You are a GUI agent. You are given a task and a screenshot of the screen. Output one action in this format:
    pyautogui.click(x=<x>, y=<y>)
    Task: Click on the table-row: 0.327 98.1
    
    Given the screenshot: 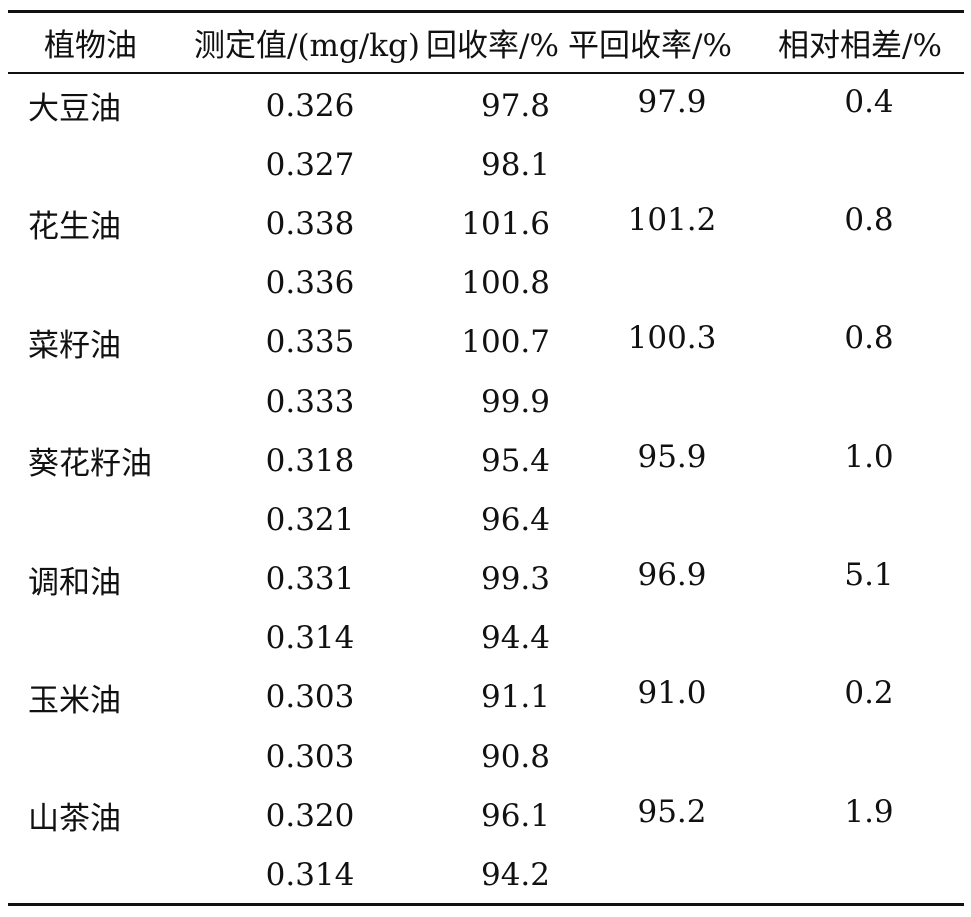 What is the action you would take?
    pyautogui.click(x=486, y=164)
    